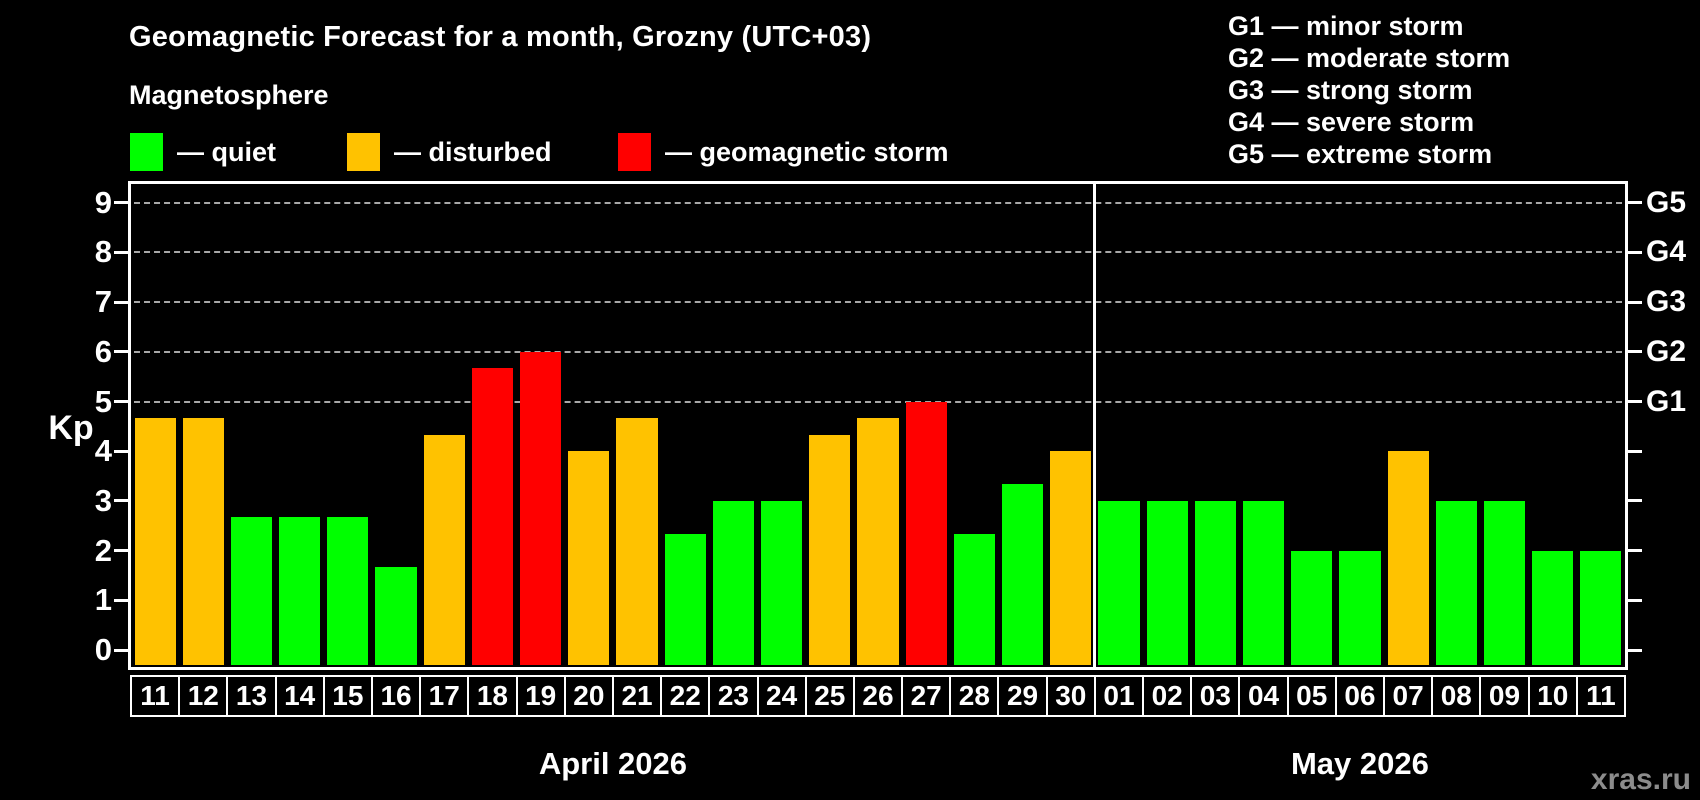 The height and width of the screenshot is (800, 1700). I want to click on legend-label-disturbed: — disturbed, so click(473, 151).